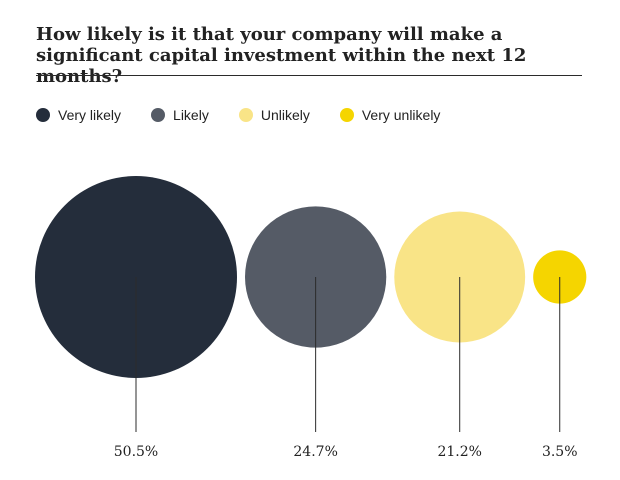 This screenshot has width=620, height=480. I want to click on legend-item-likely: Likely, so click(180, 115).